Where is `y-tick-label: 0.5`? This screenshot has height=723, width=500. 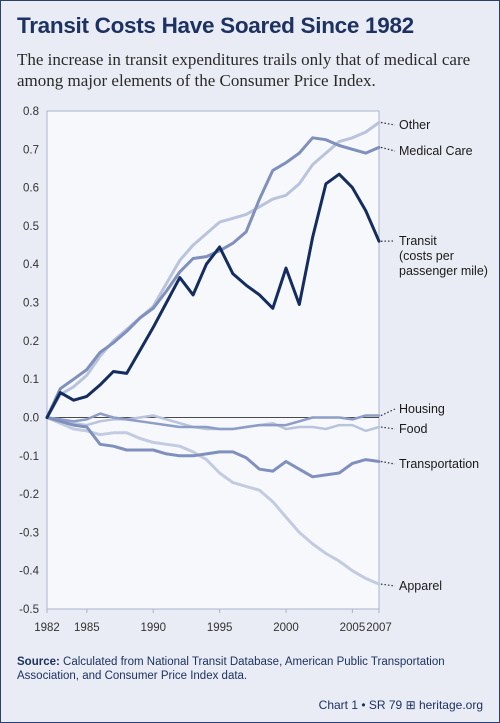
y-tick-label: 0.5 is located at coordinates (31, 227).